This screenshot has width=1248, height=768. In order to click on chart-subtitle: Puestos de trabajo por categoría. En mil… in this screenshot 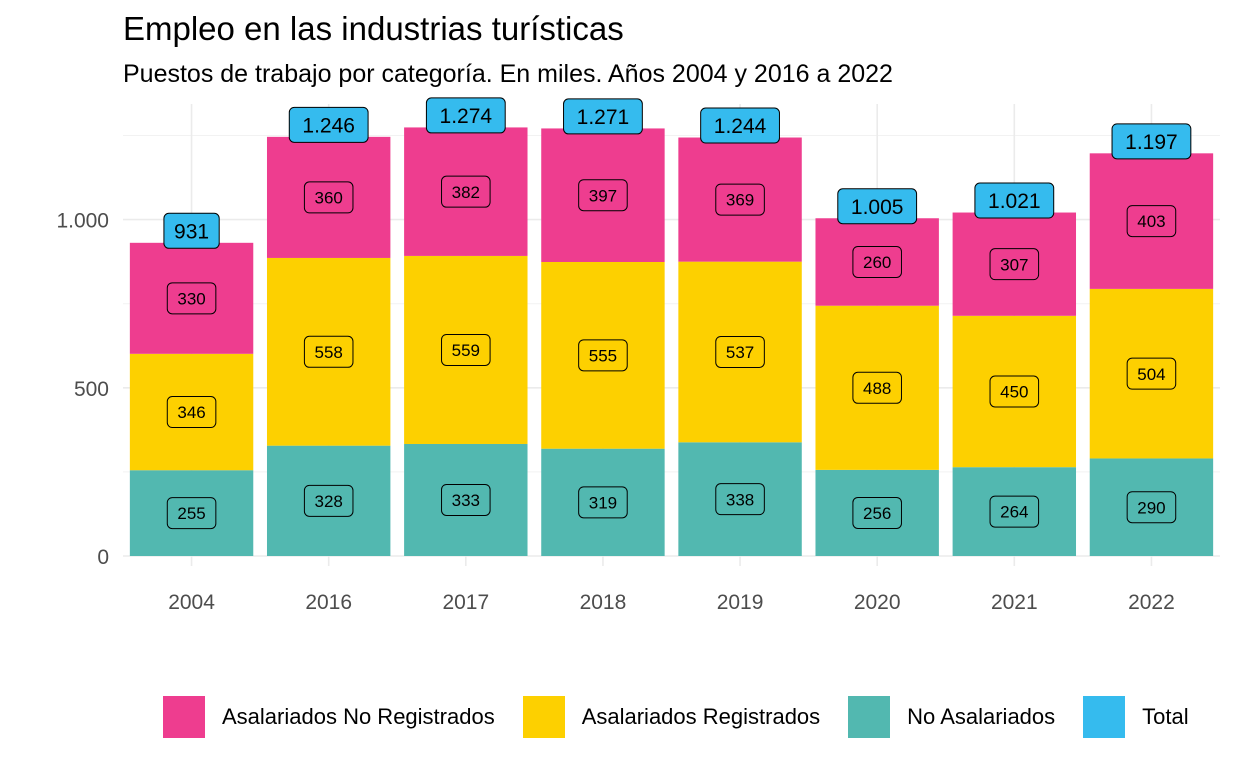, I will do `click(508, 74)`.